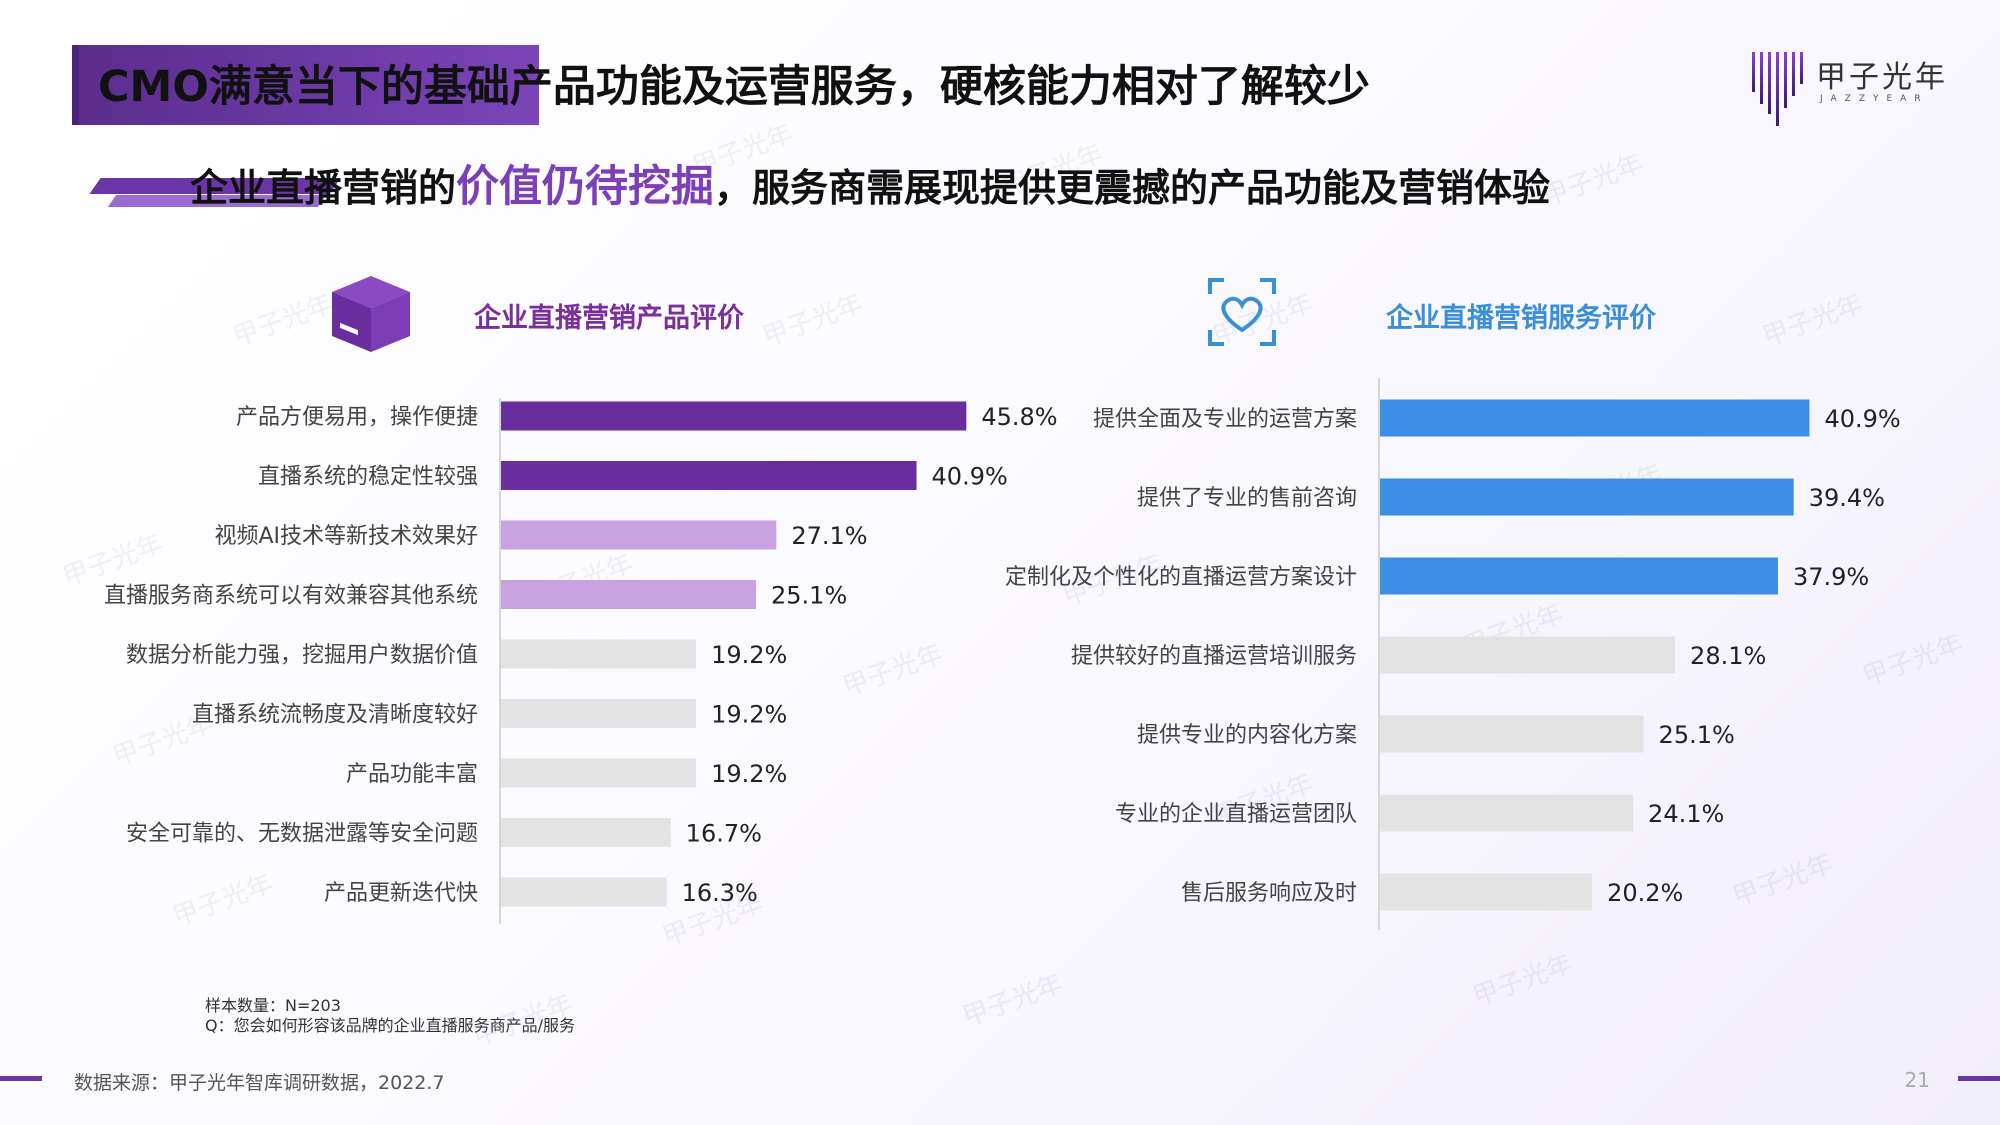 The height and width of the screenshot is (1125, 2000). What do you see at coordinates (259, 1083) in the screenshot?
I see `data-source: 数据来源：甲子光年智库调研数据，2022.7` at bounding box center [259, 1083].